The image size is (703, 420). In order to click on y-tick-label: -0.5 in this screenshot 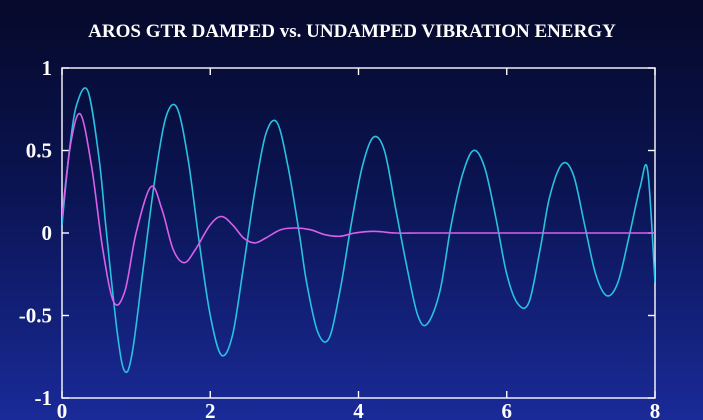, I will do `click(35, 316)`.